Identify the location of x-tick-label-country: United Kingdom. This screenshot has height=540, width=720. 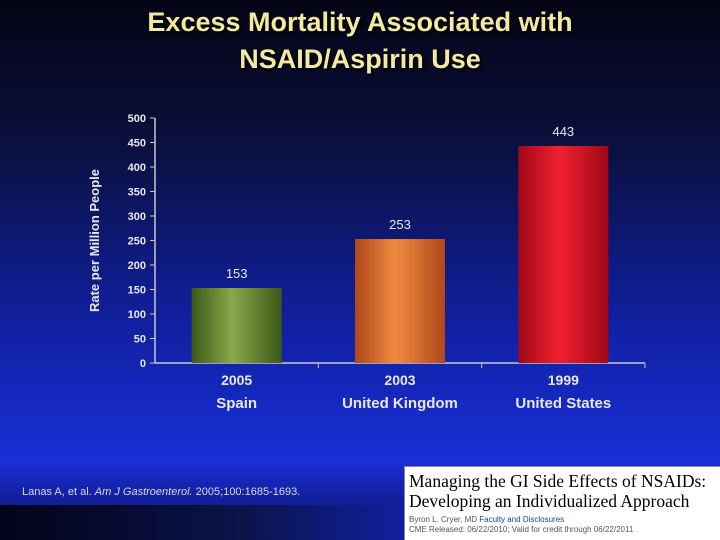
(400, 403).